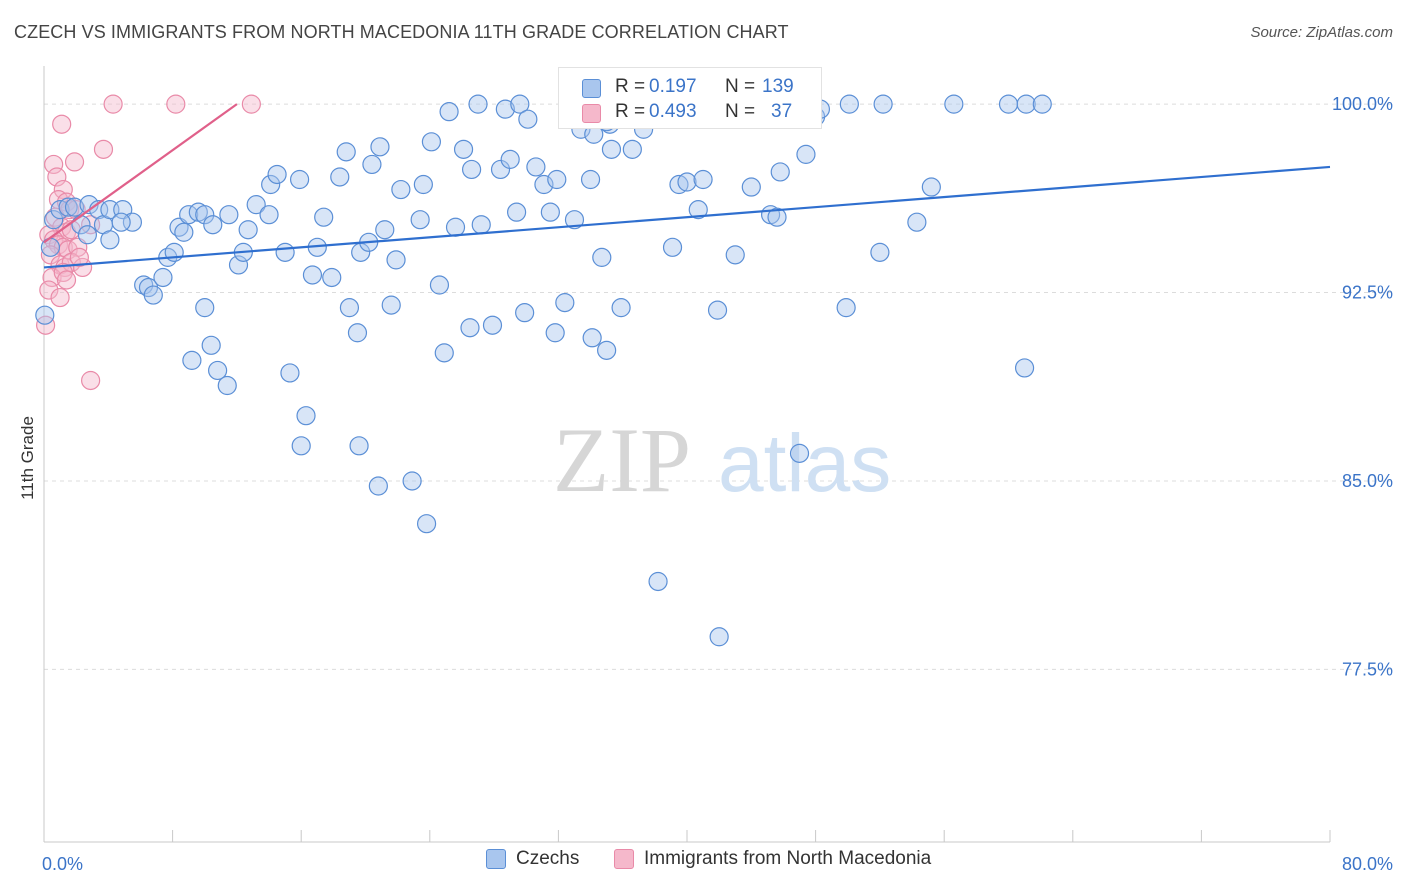  Describe the element at coordinates (591, 88) in the screenshot. I see `stats-swatch-czechs` at that location.